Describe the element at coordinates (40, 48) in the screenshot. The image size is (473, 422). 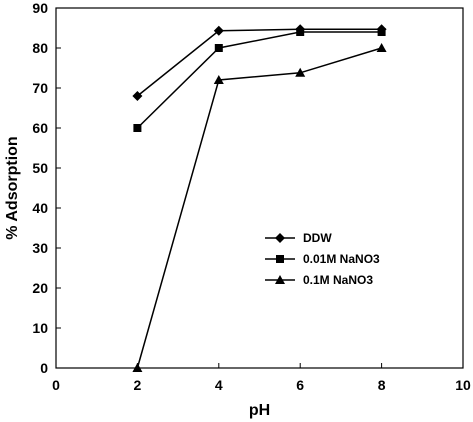
I see `y-tick-label: 80` at that location.